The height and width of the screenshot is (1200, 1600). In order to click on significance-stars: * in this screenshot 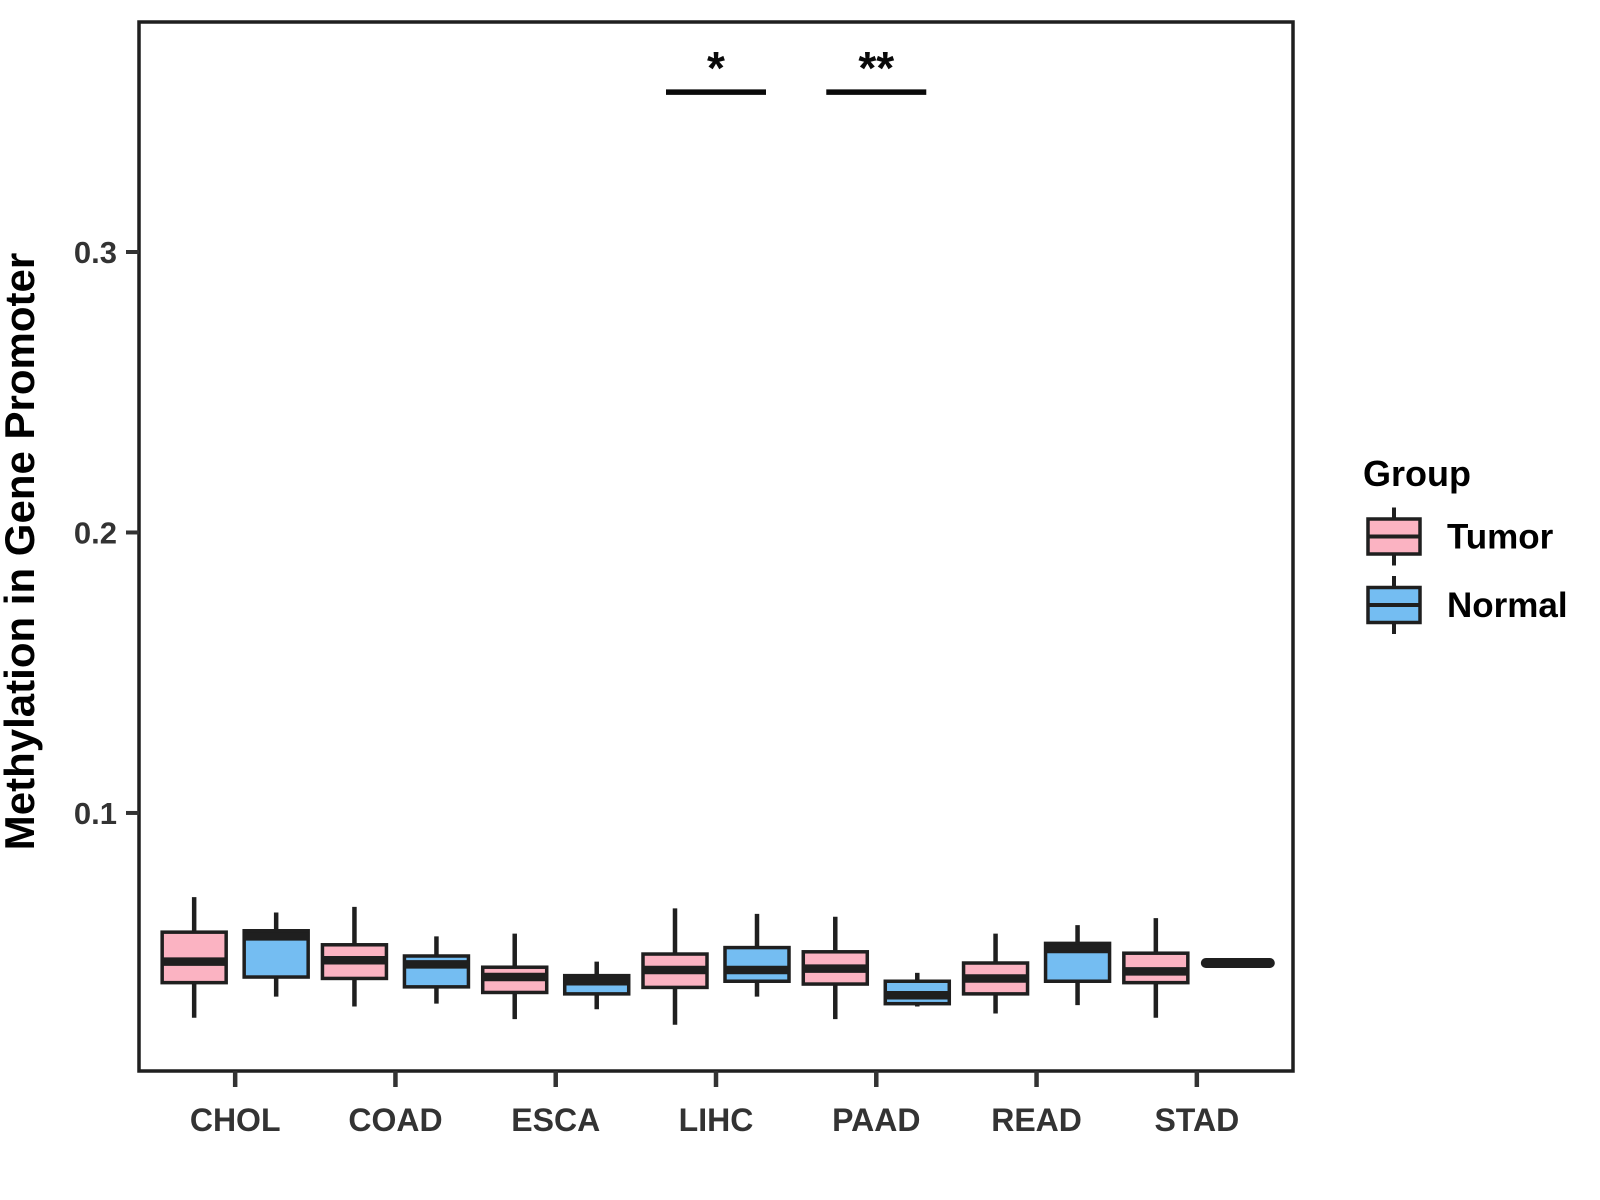, I will do `click(716, 68)`.